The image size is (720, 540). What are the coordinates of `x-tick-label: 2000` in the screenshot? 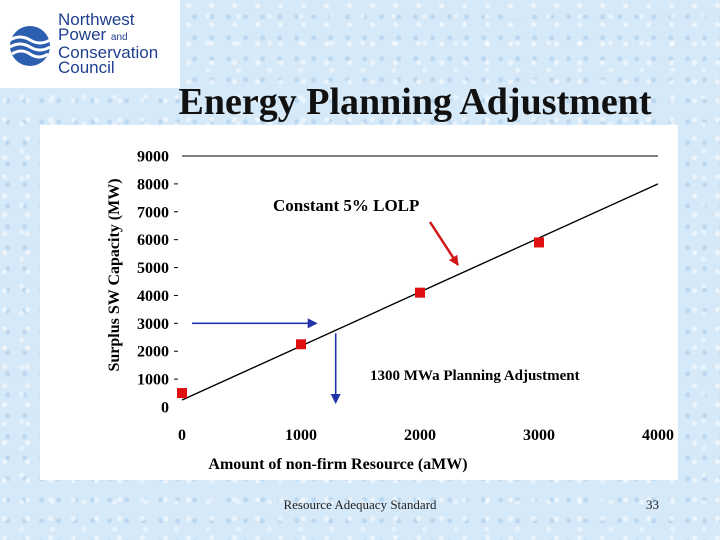 It's located at (420, 435).